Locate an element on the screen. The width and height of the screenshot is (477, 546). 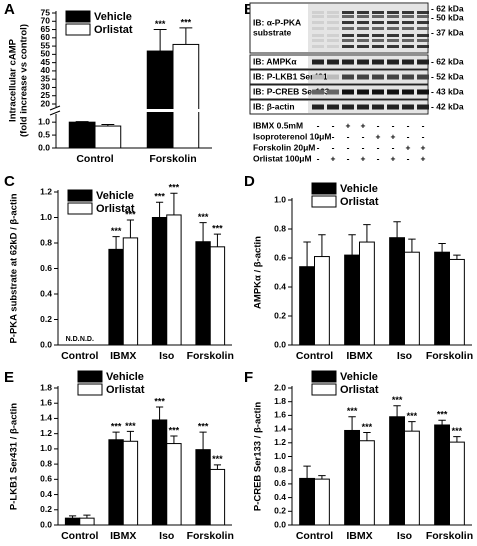
y-tick-label: 1.2 is located at coordinates (46, 433).